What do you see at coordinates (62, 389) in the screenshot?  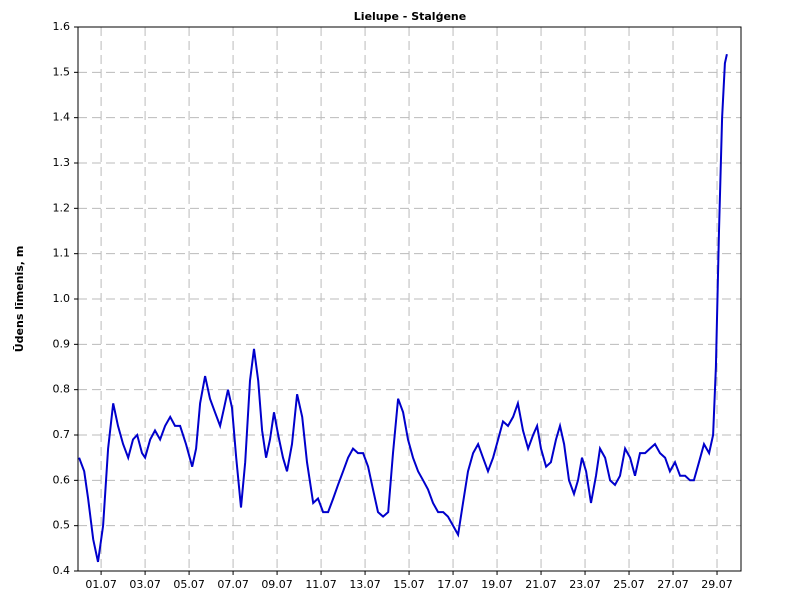 I see `y-tick-label: 0.8` at bounding box center [62, 389].